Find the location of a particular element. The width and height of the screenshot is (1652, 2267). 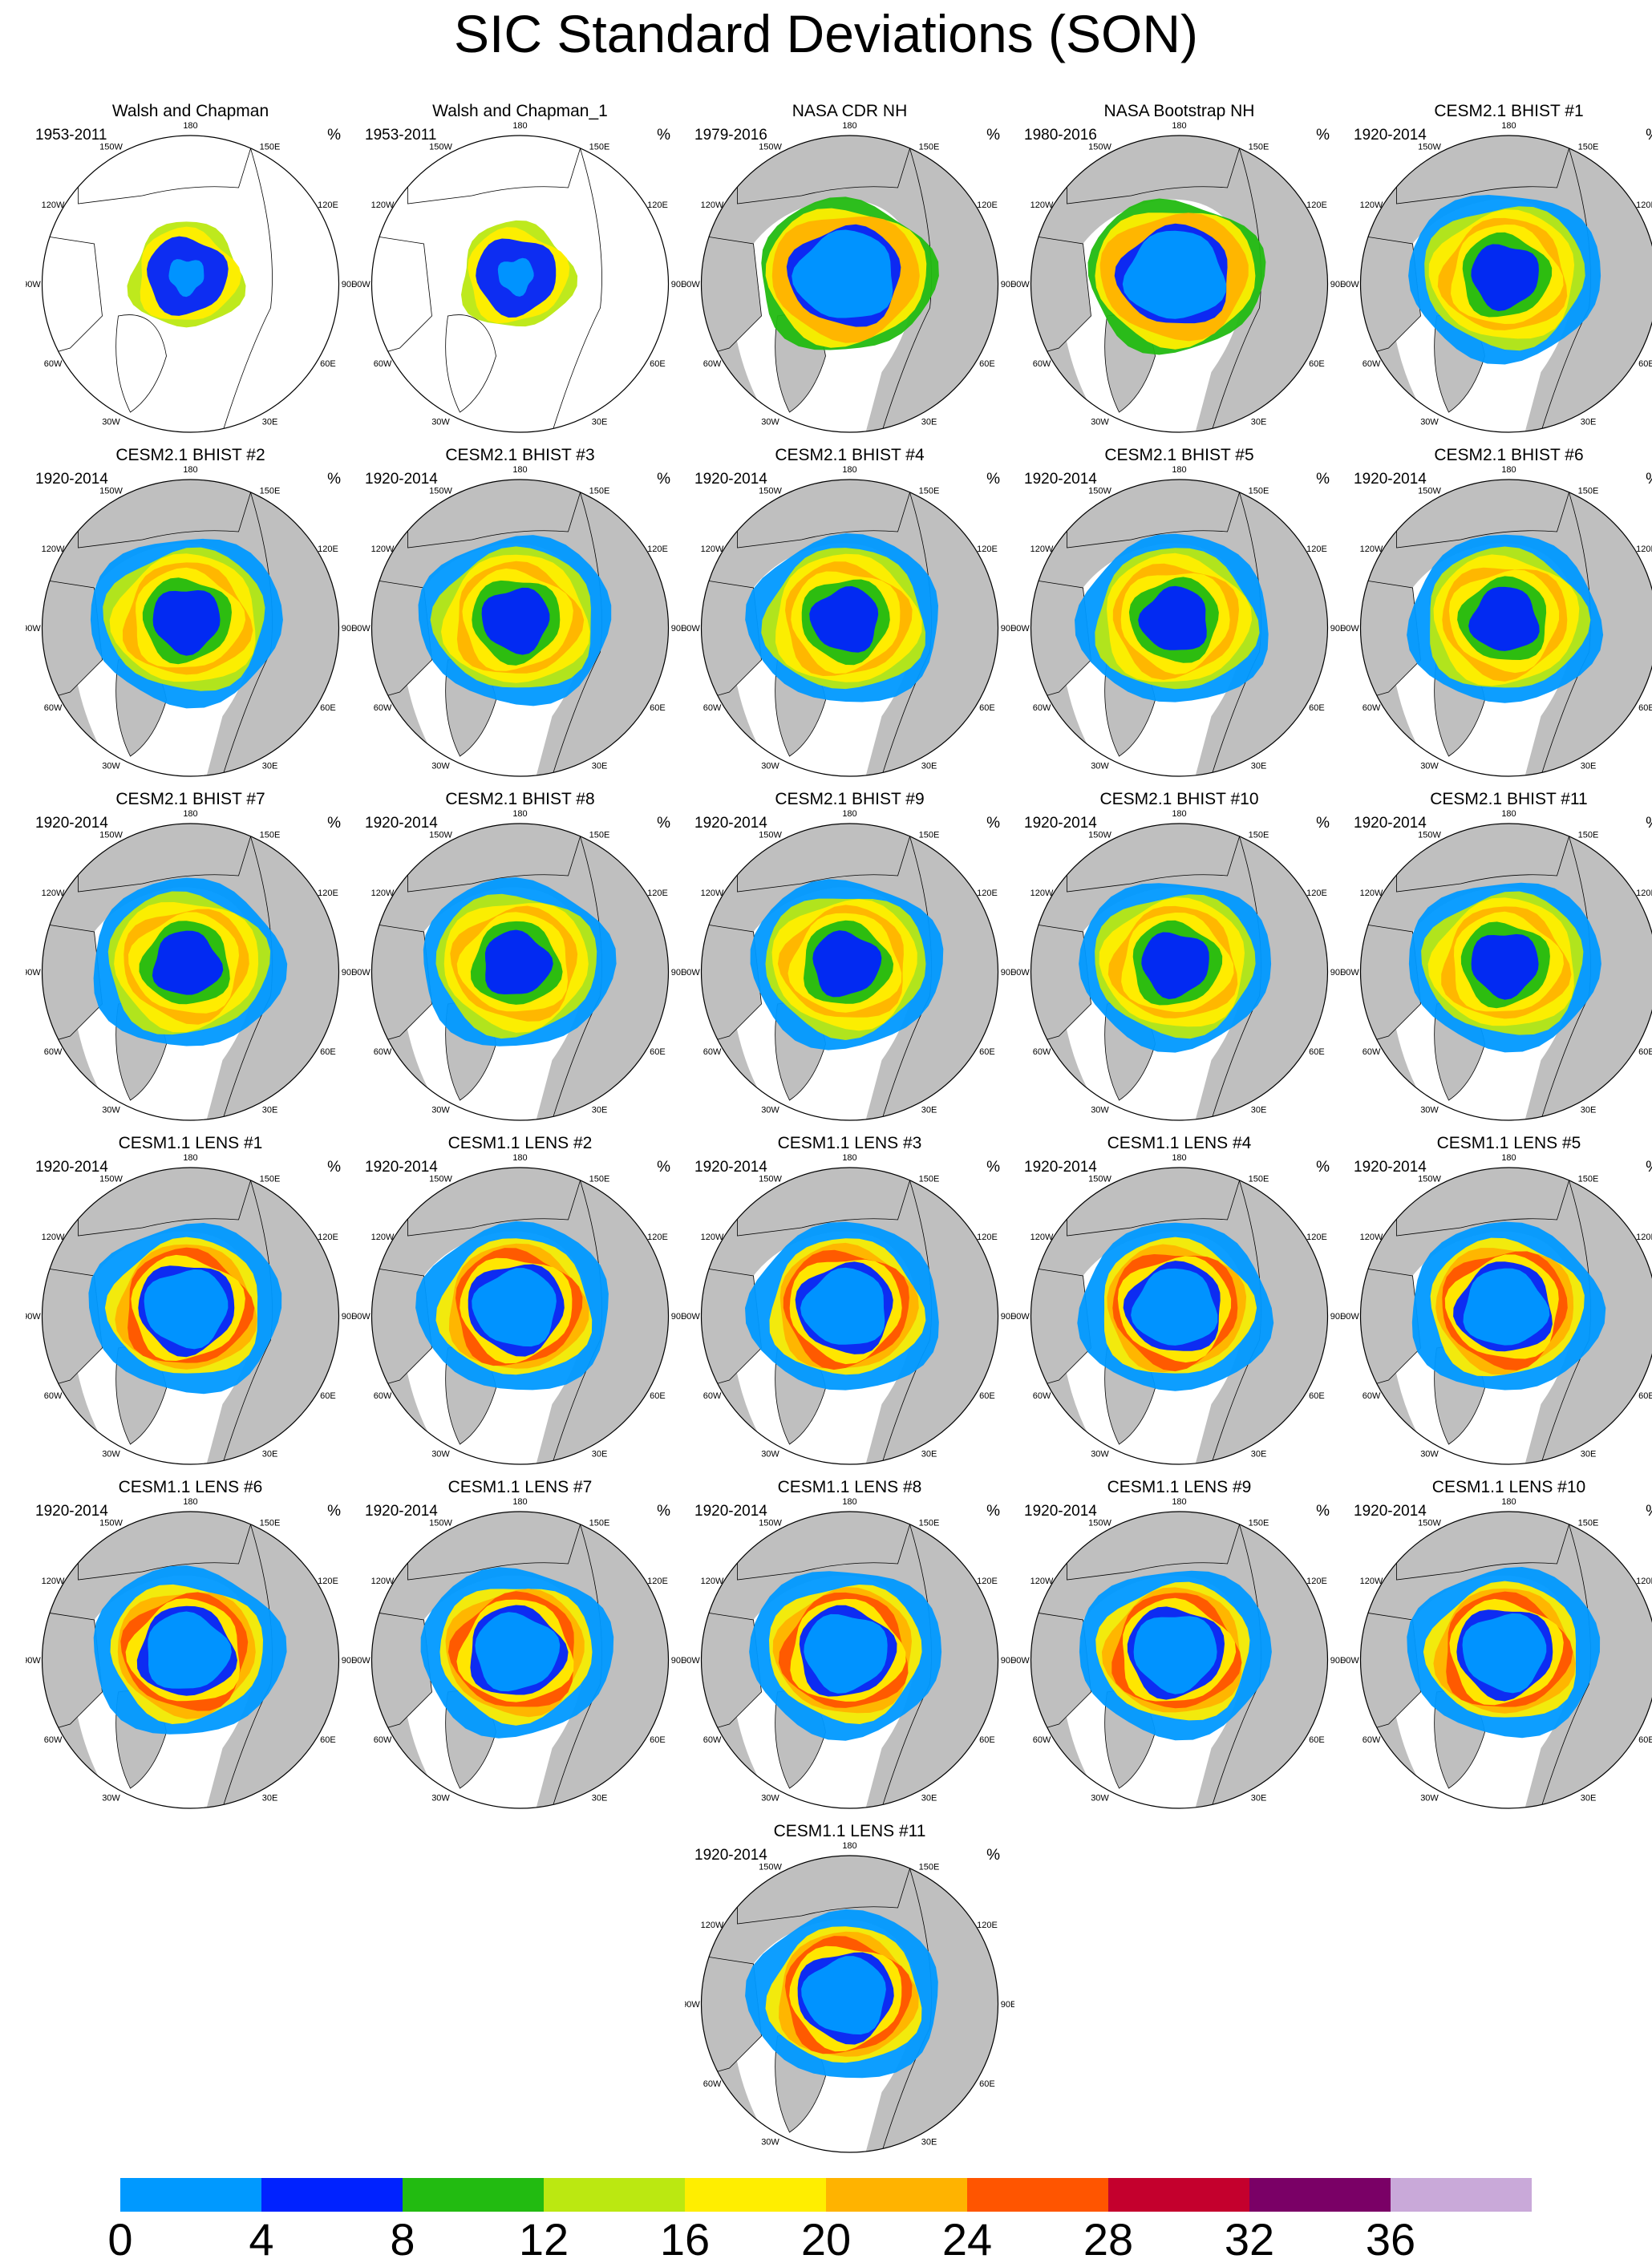

panel-title: CESM2.1 BHIST #8 is located at coordinates (520, 799).